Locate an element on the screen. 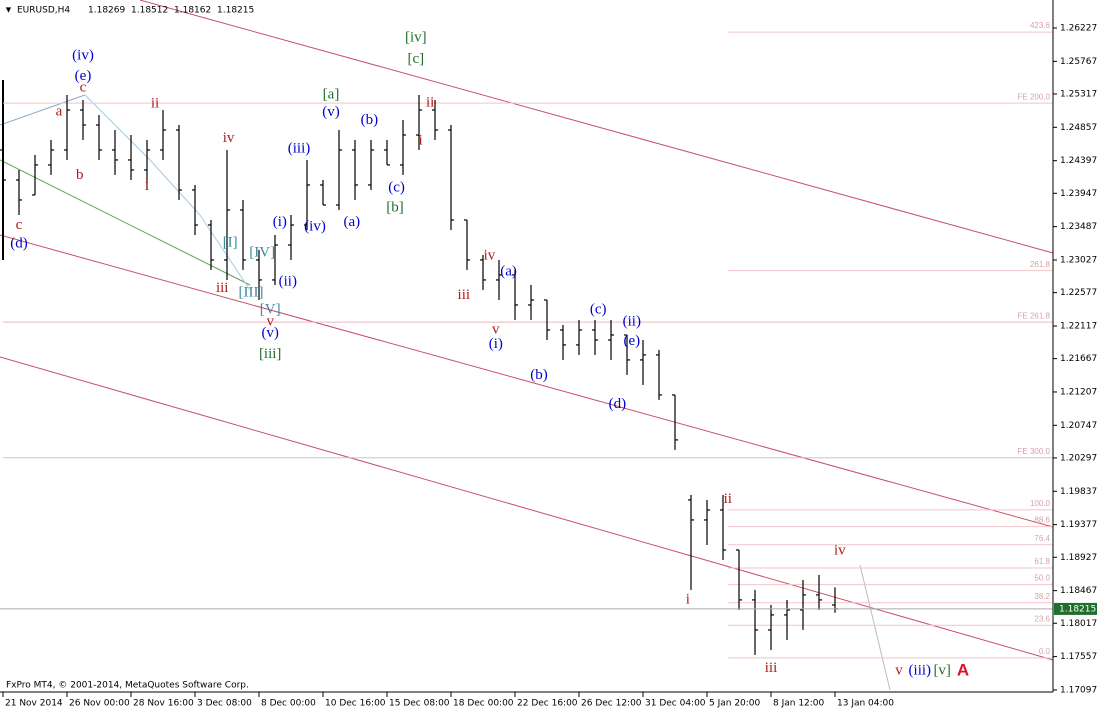  wave-label: a is located at coordinates (59, 111).